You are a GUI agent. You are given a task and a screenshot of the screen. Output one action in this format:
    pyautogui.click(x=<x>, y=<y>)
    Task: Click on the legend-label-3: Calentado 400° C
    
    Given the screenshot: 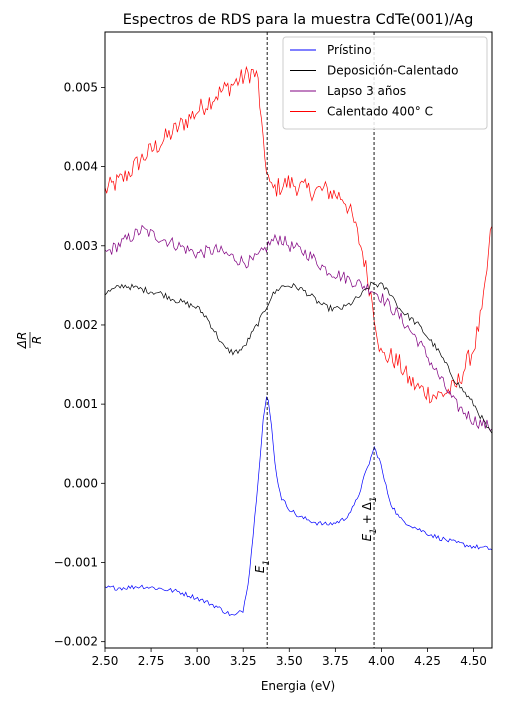 What is the action you would take?
    pyautogui.click(x=380, y=112)
    